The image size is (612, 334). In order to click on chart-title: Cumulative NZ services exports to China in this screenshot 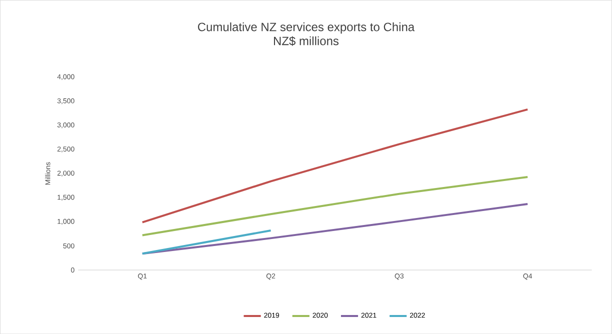, I will do `click(306, 28)`.